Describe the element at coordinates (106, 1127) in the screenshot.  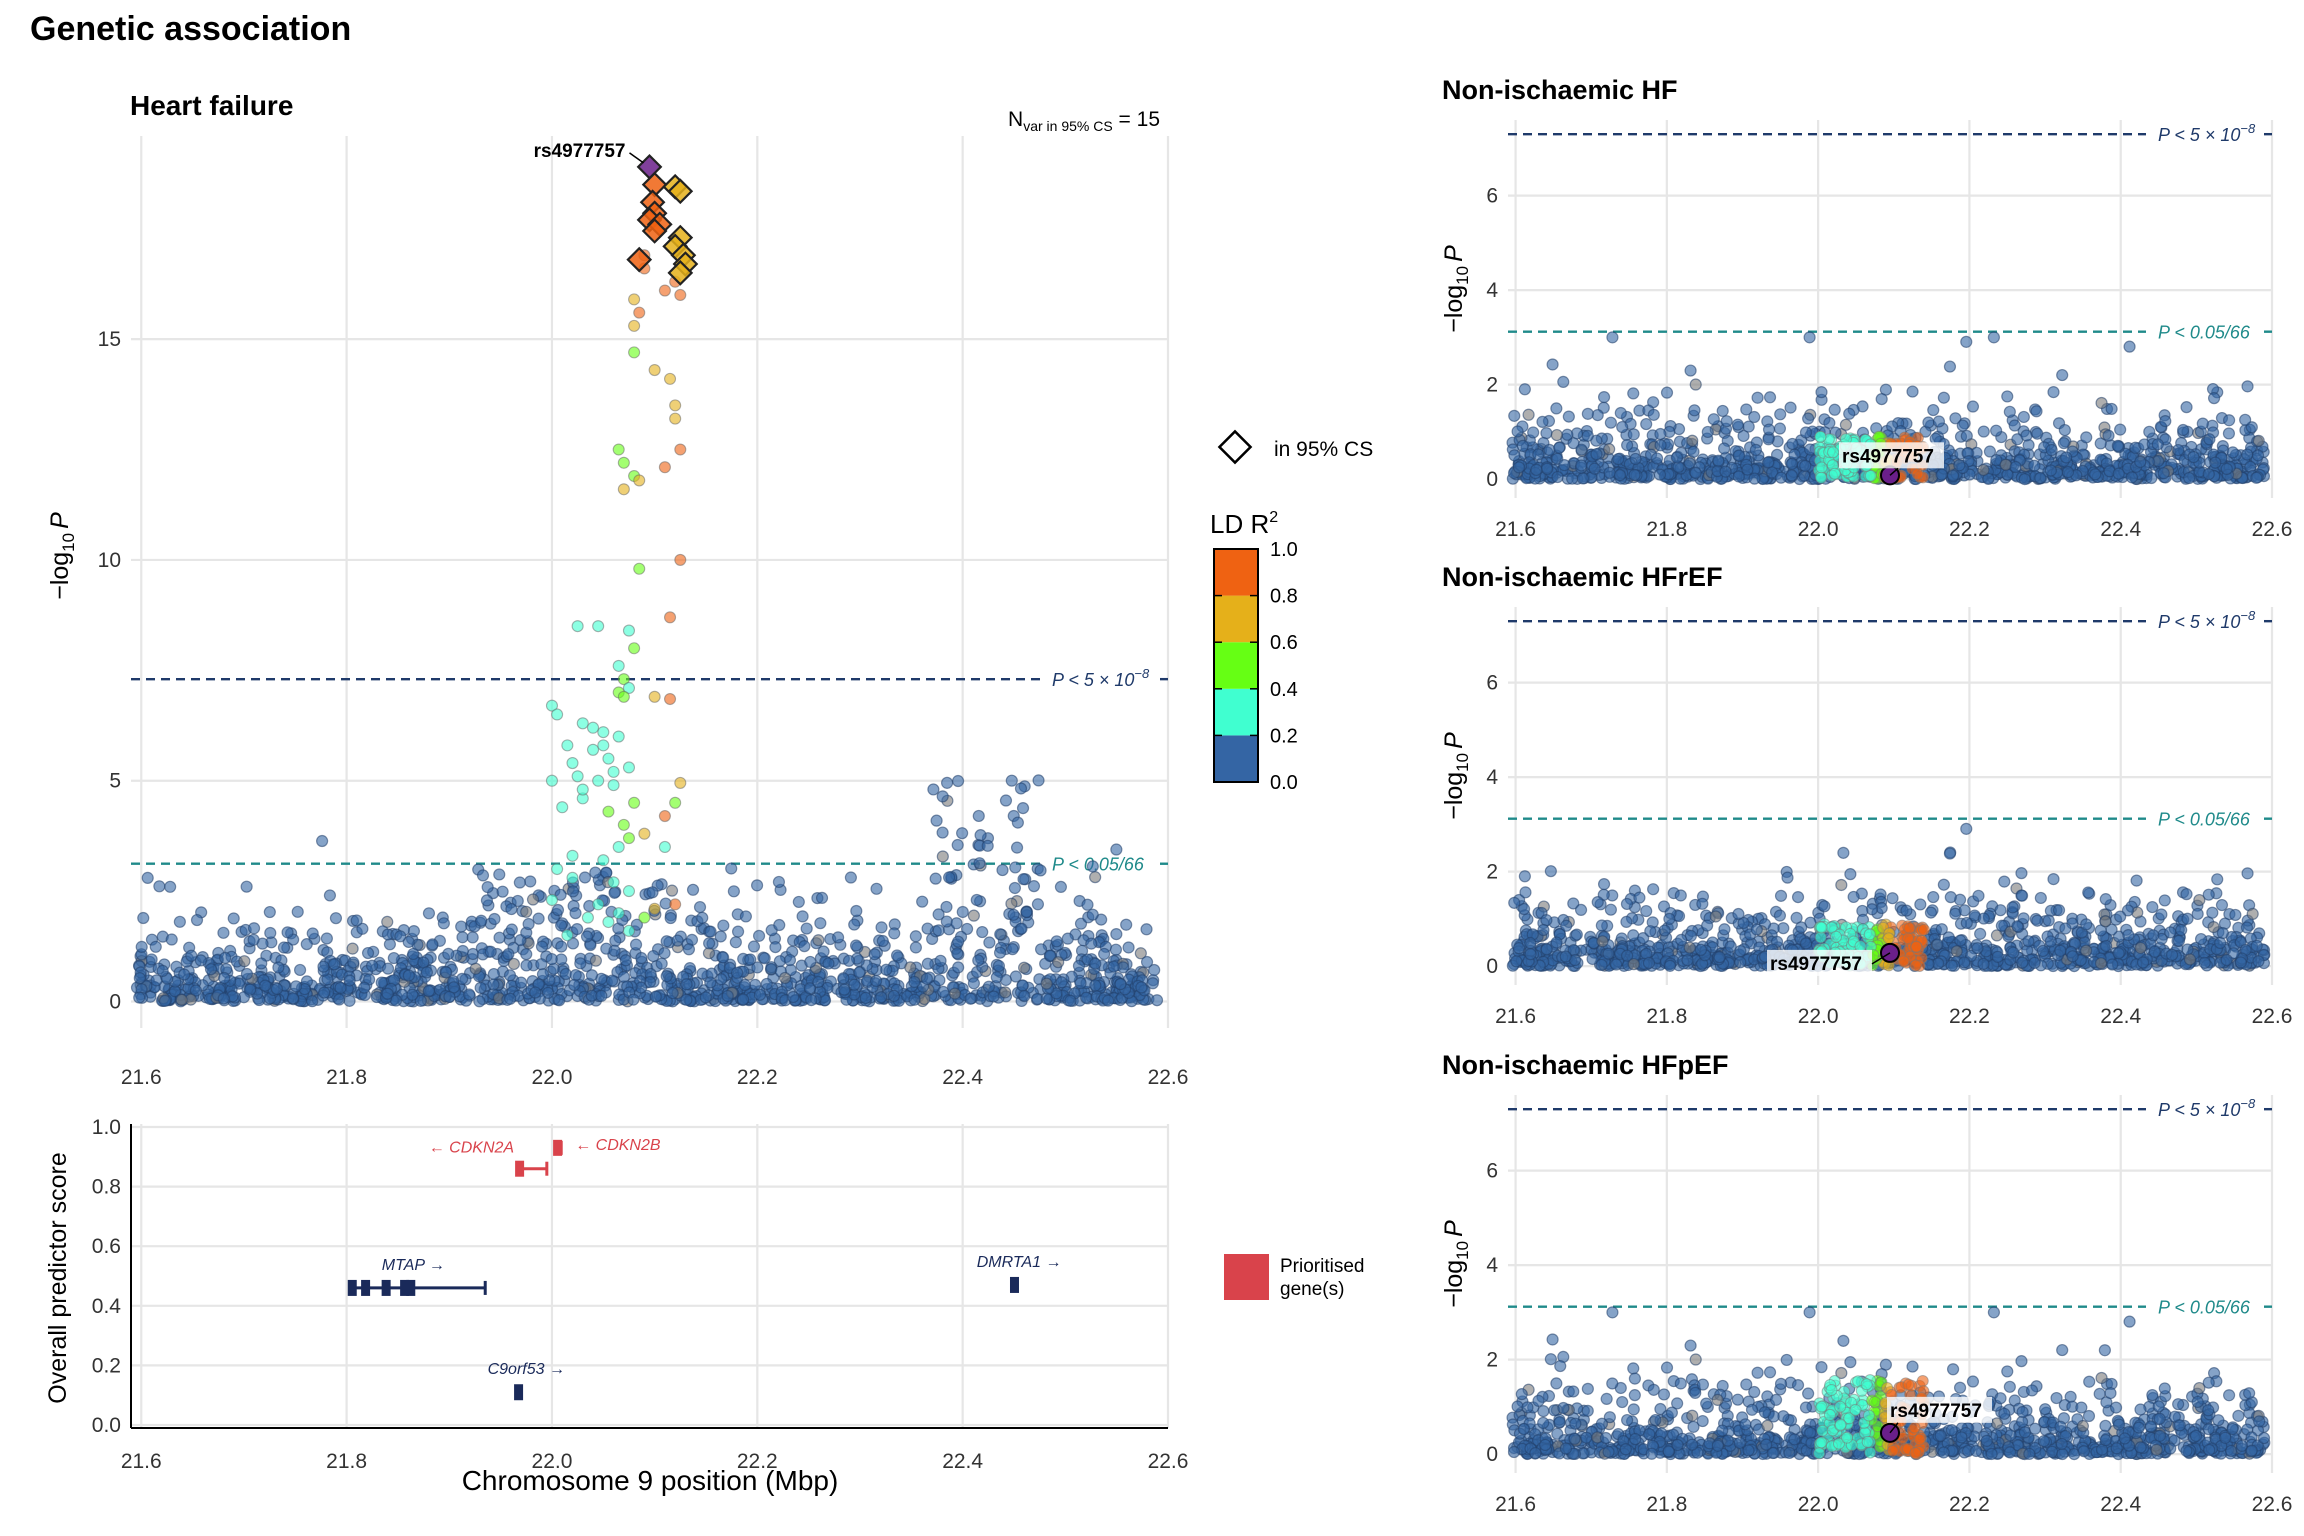
I see `y-tick-label: 1.0` at that location.